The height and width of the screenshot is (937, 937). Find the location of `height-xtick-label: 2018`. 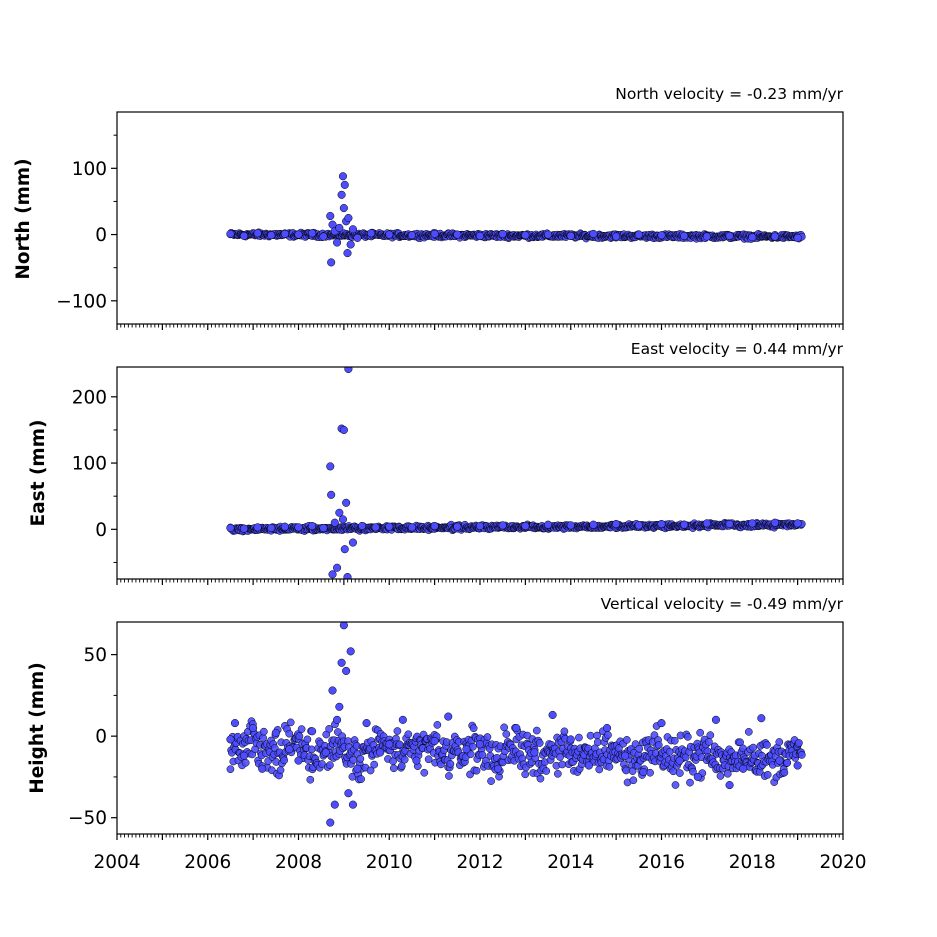

height-xtick-label: 2018 is located at coordinates (752, 862).